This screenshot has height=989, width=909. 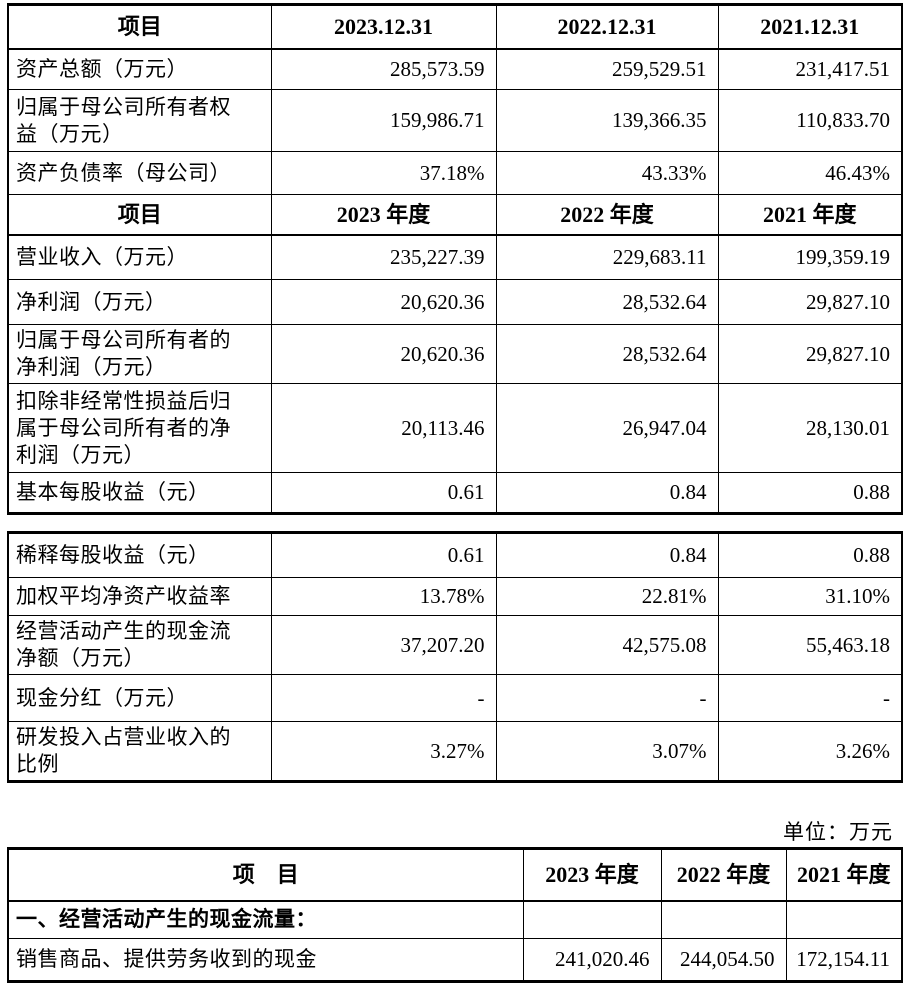 I want to click on header-cell-2022: 2022.12.31, so click(x=607, y=27).